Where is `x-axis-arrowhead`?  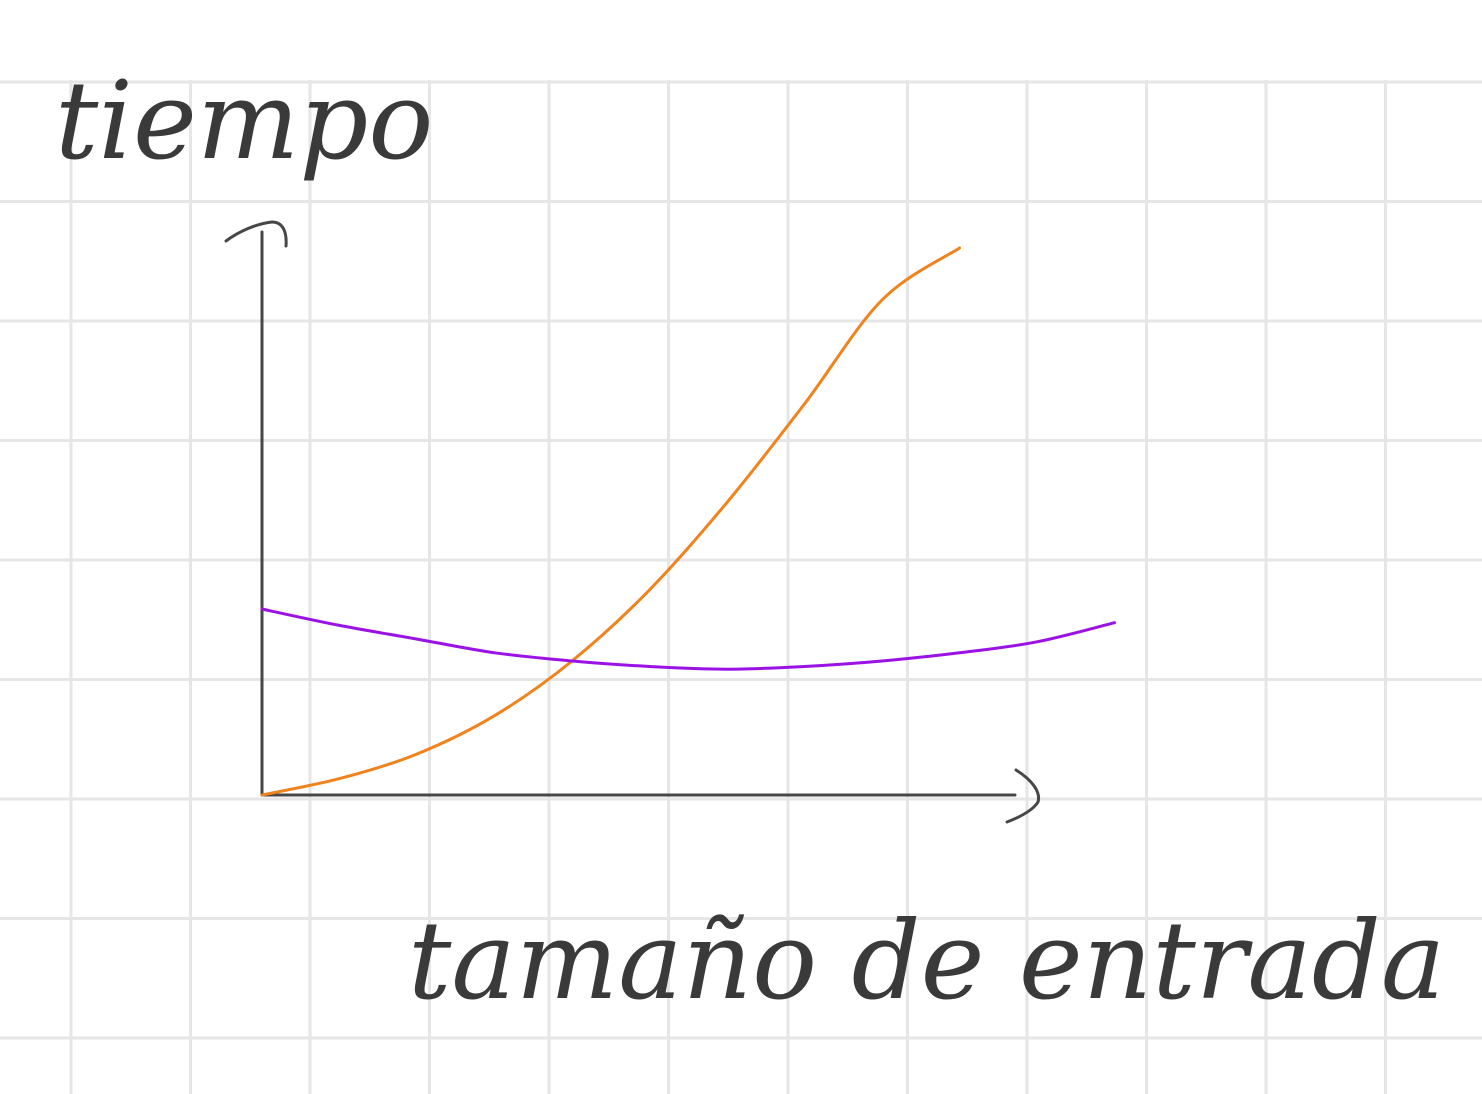 x-axis-arrowhead is located at coordinates (1023, 796).